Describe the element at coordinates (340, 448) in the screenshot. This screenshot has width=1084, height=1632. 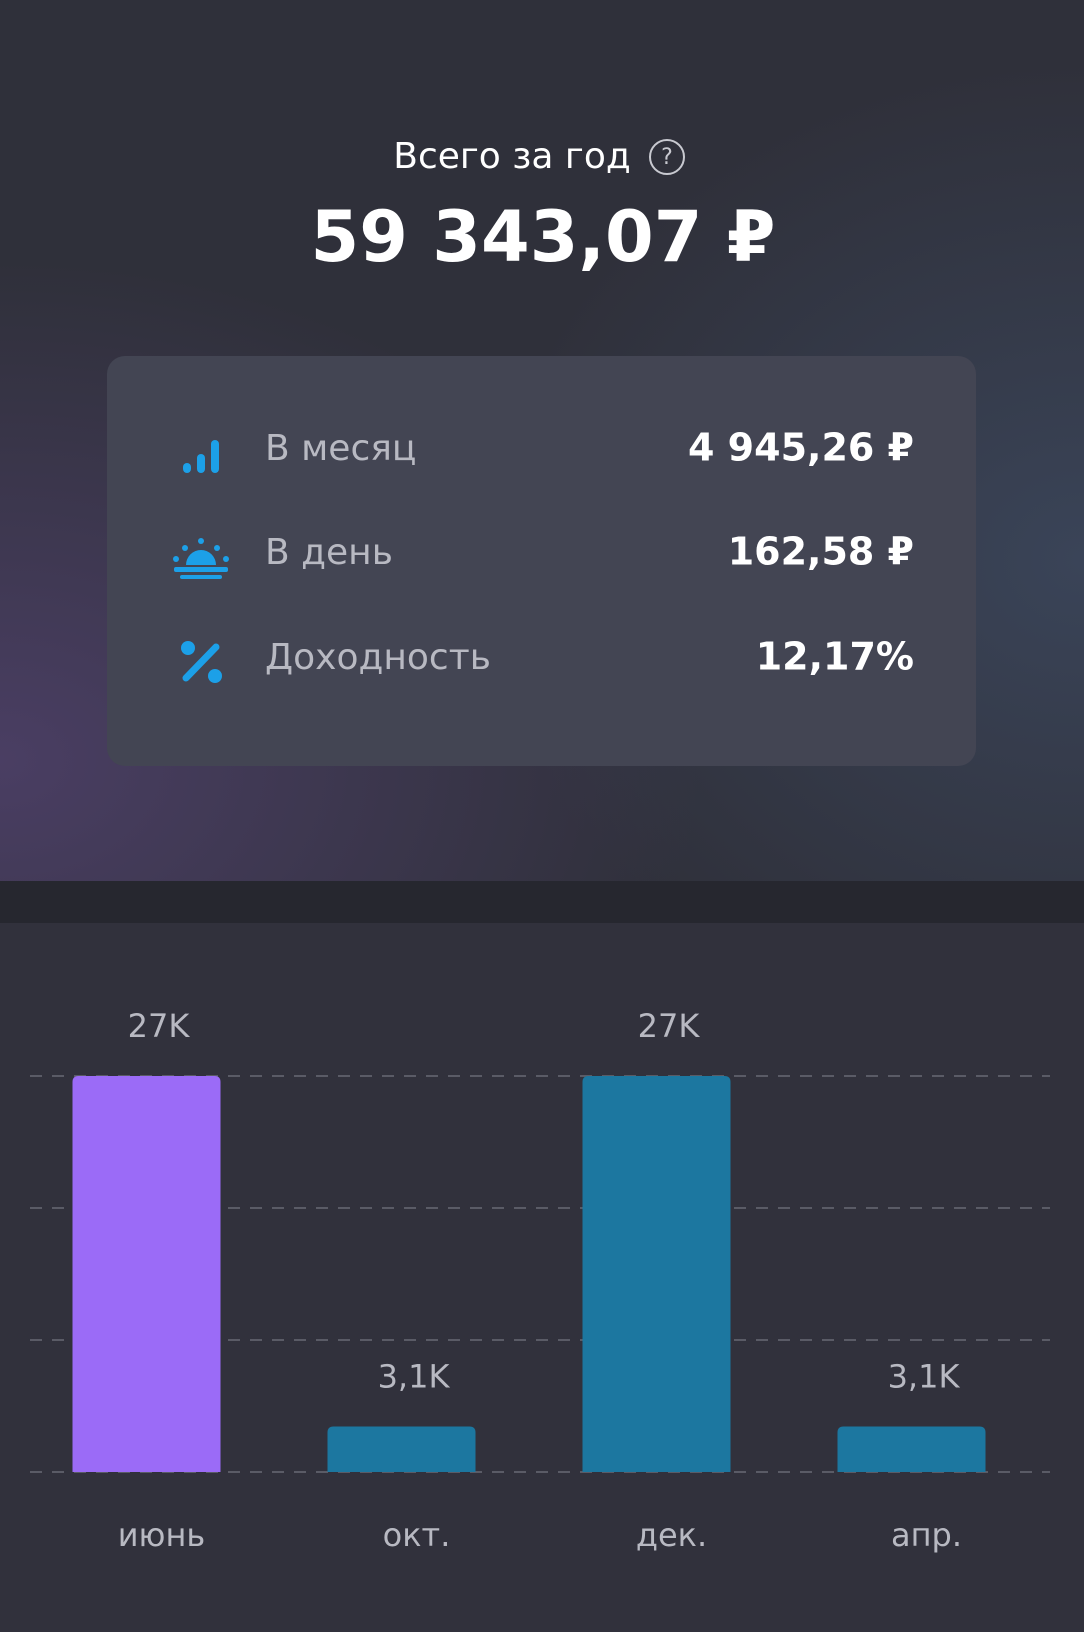
I see `stat-label: В месяц` at that location.